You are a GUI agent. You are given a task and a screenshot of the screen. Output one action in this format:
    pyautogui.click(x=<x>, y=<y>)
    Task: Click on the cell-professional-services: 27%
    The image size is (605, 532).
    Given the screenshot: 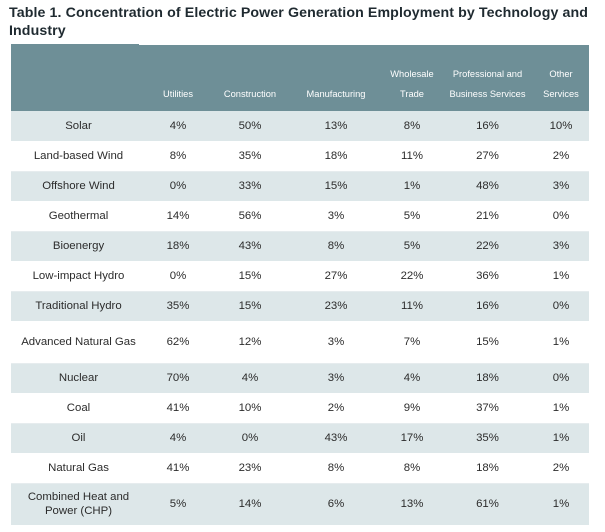 What is the action you would take?
    pyautogui.click(x=487, y=156)
    